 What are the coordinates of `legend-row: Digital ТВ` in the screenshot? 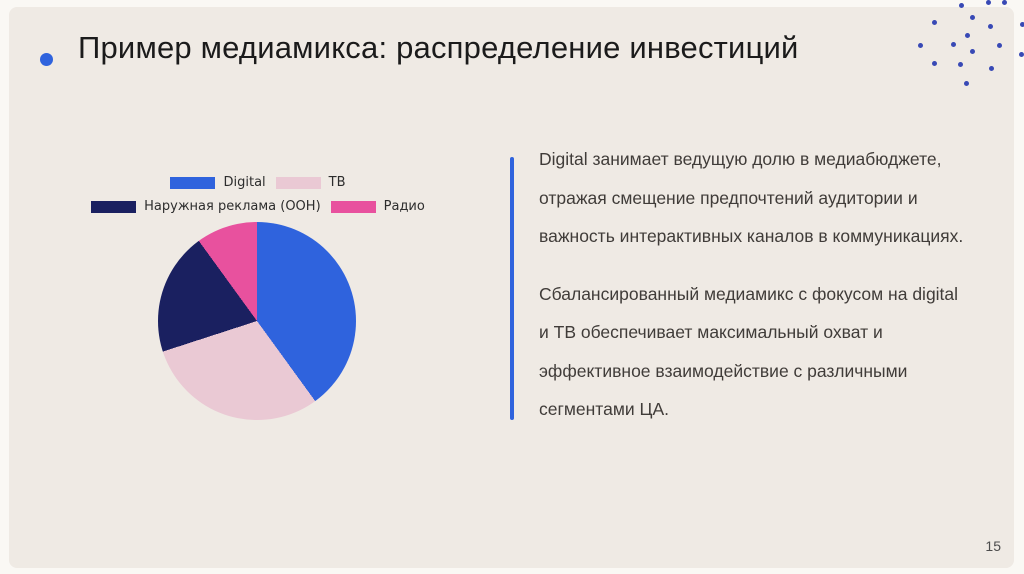 It's located at (258, 182).